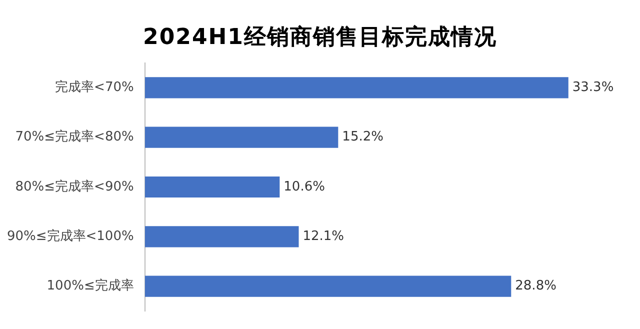 The image size is (640, 329). I want to click on y-tick-label: 完成率<70%, so click(94, 87).